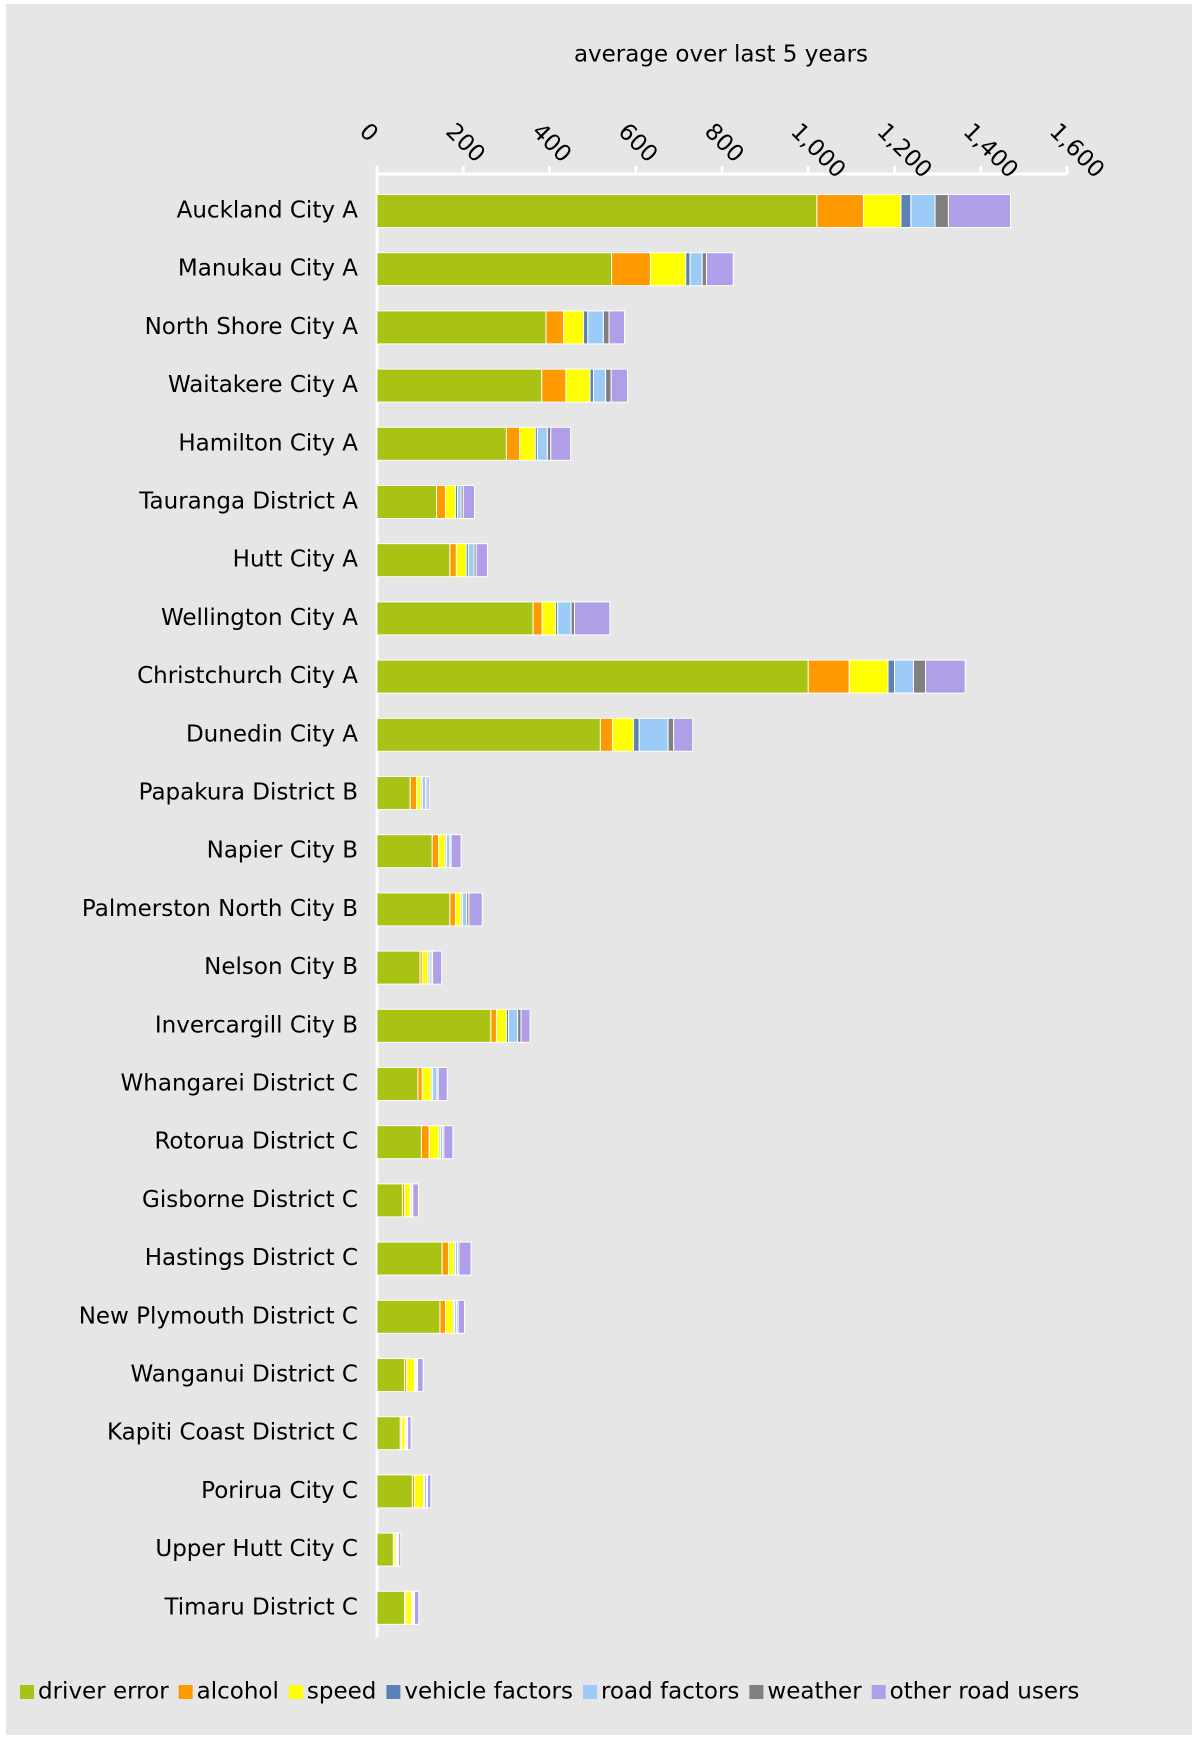 The height and width of the screenshot is (1739, 1198). I want to click on legend-label: alcohol, so click(238, 1692).